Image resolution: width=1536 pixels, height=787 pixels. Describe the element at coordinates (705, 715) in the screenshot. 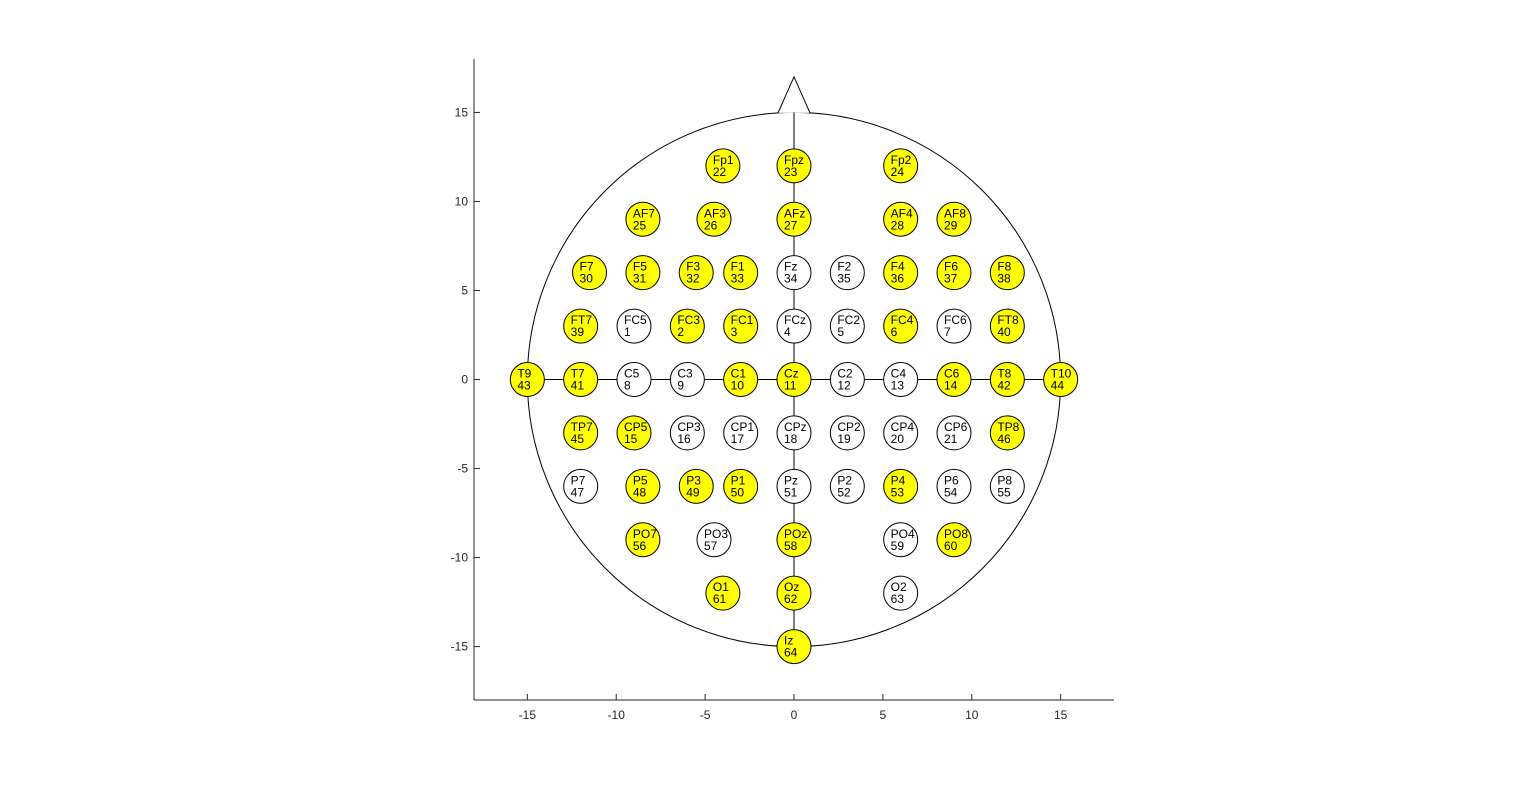

I see `x-tick-label: -5` at that location.